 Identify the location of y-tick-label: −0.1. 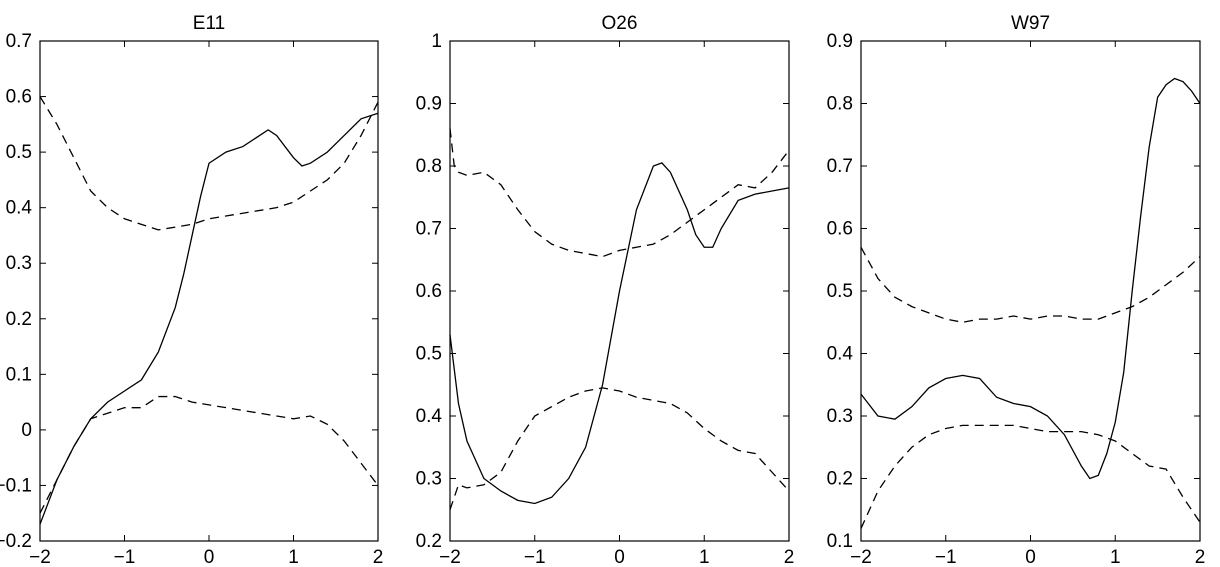
(16, 485).